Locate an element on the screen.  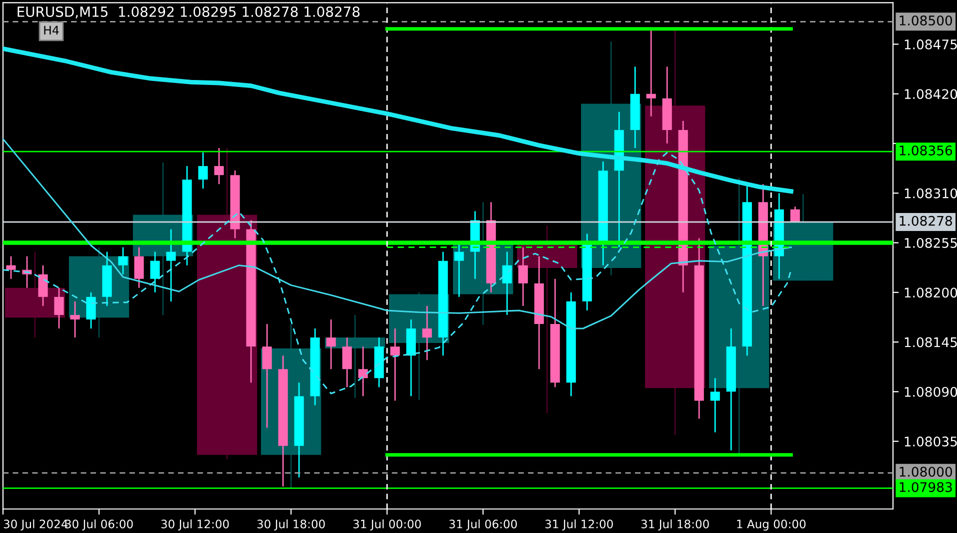
x-tick-label: 1 Aug 00:00 is located at coordinates (771, 525).